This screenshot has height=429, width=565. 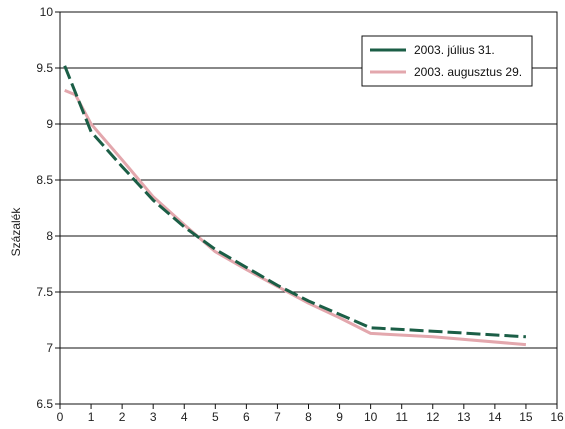 What do you see at coordinates (433, 417) in the screenshot?
I see `x-tick-label: 12` at bounding box center [433, 417].